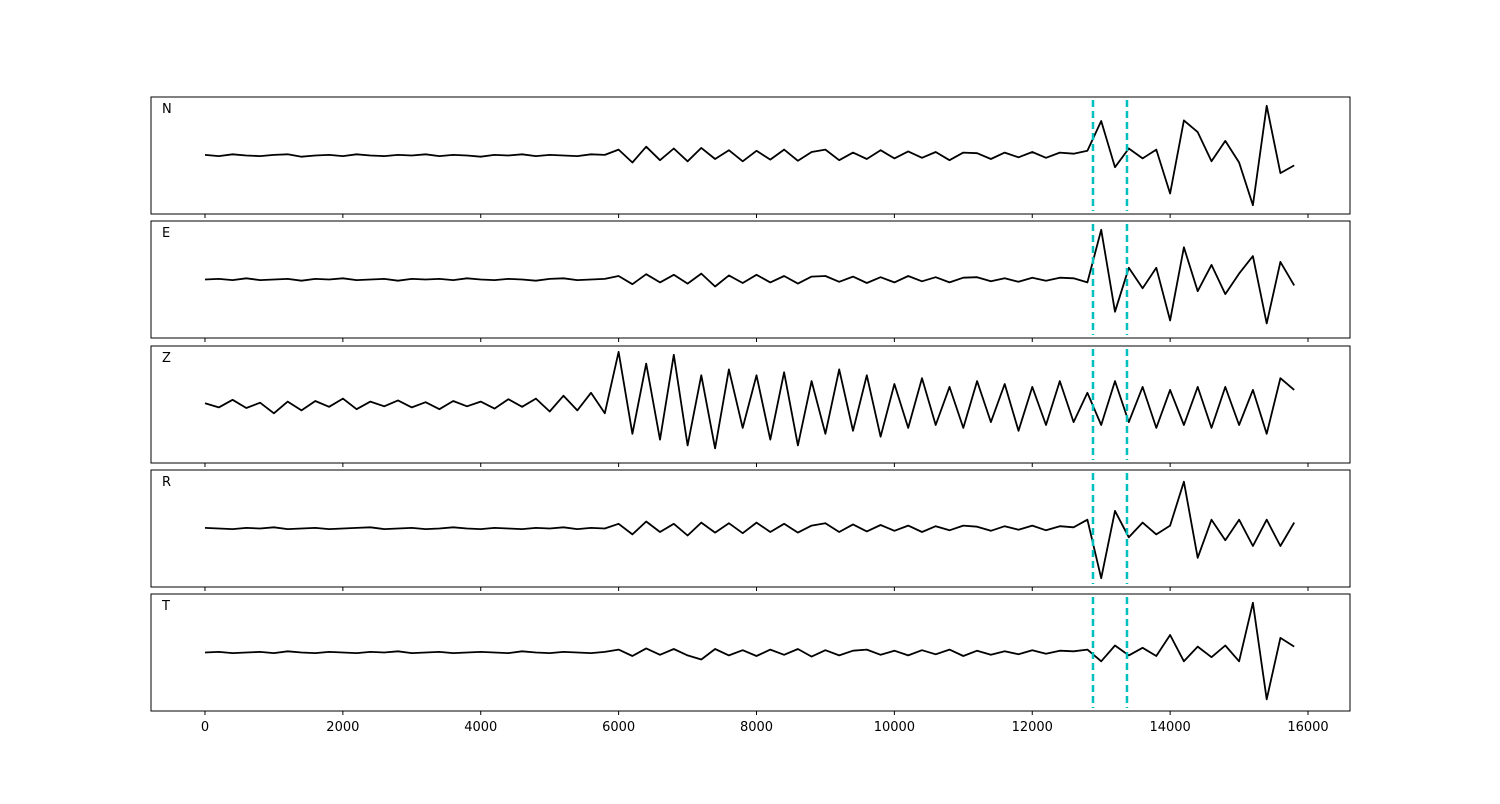 The width and height of the screenshot is (1500, 804). I want to click on x-tick-label: 12000, so click(1032, 727).